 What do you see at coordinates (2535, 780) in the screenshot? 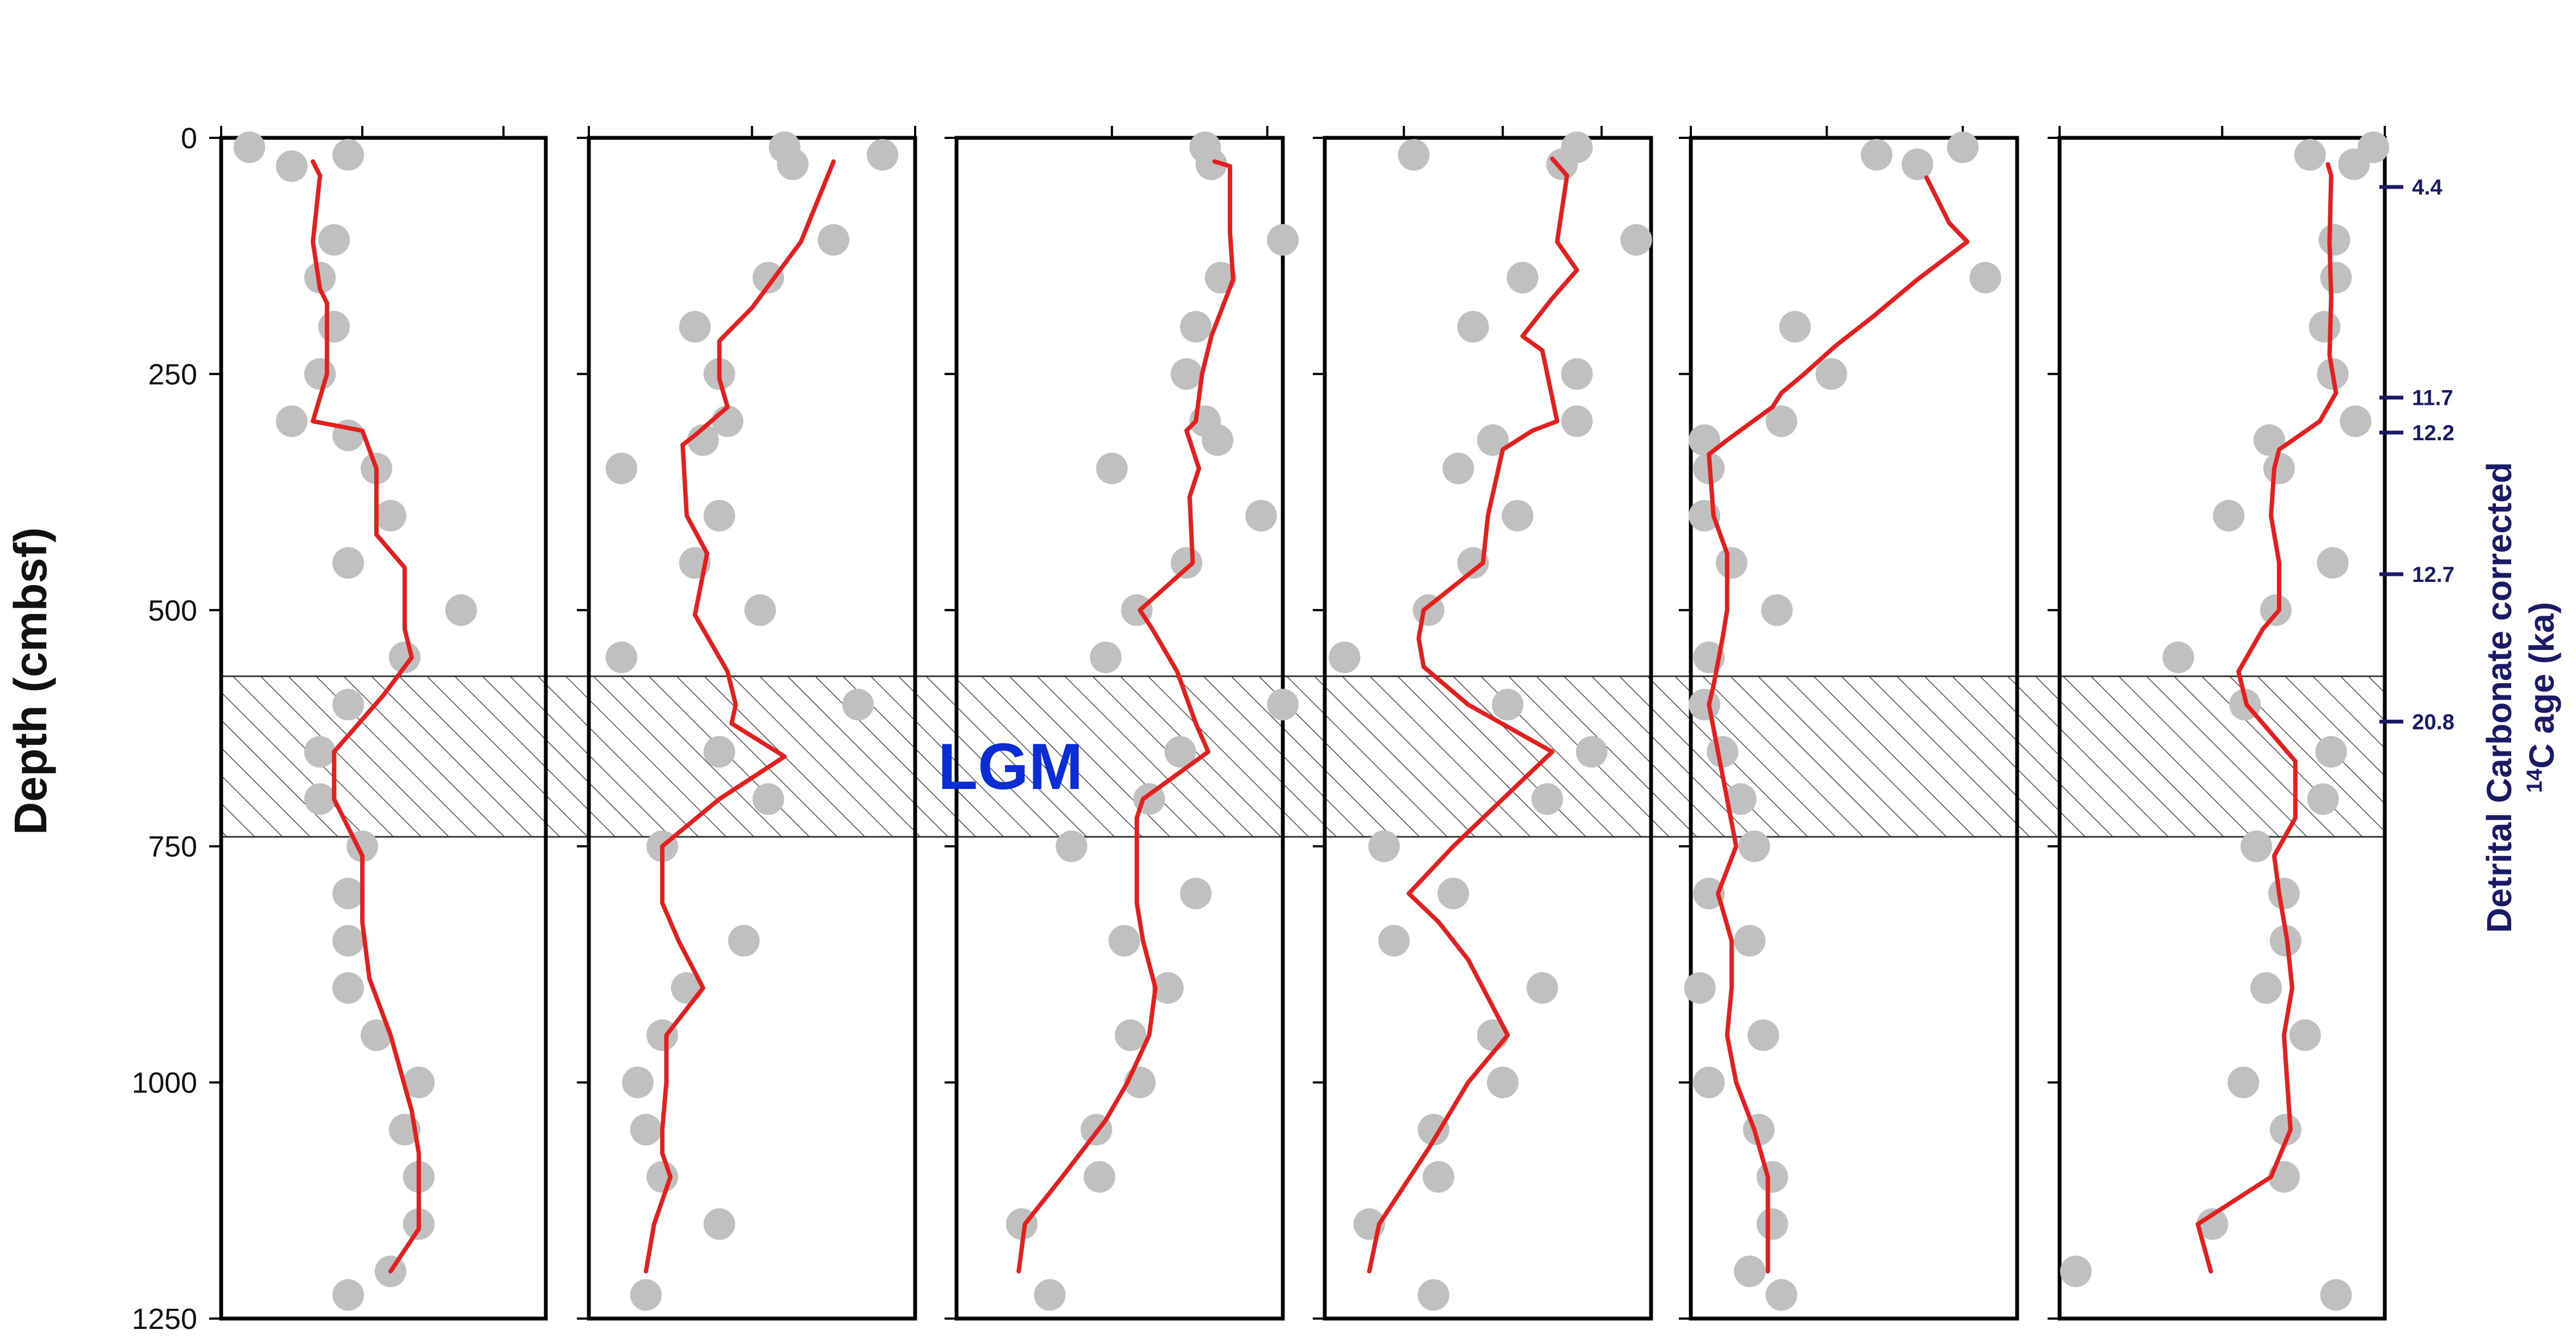
I see `age-axis-label-superscript: 14` at bounding box center [2535, 780].